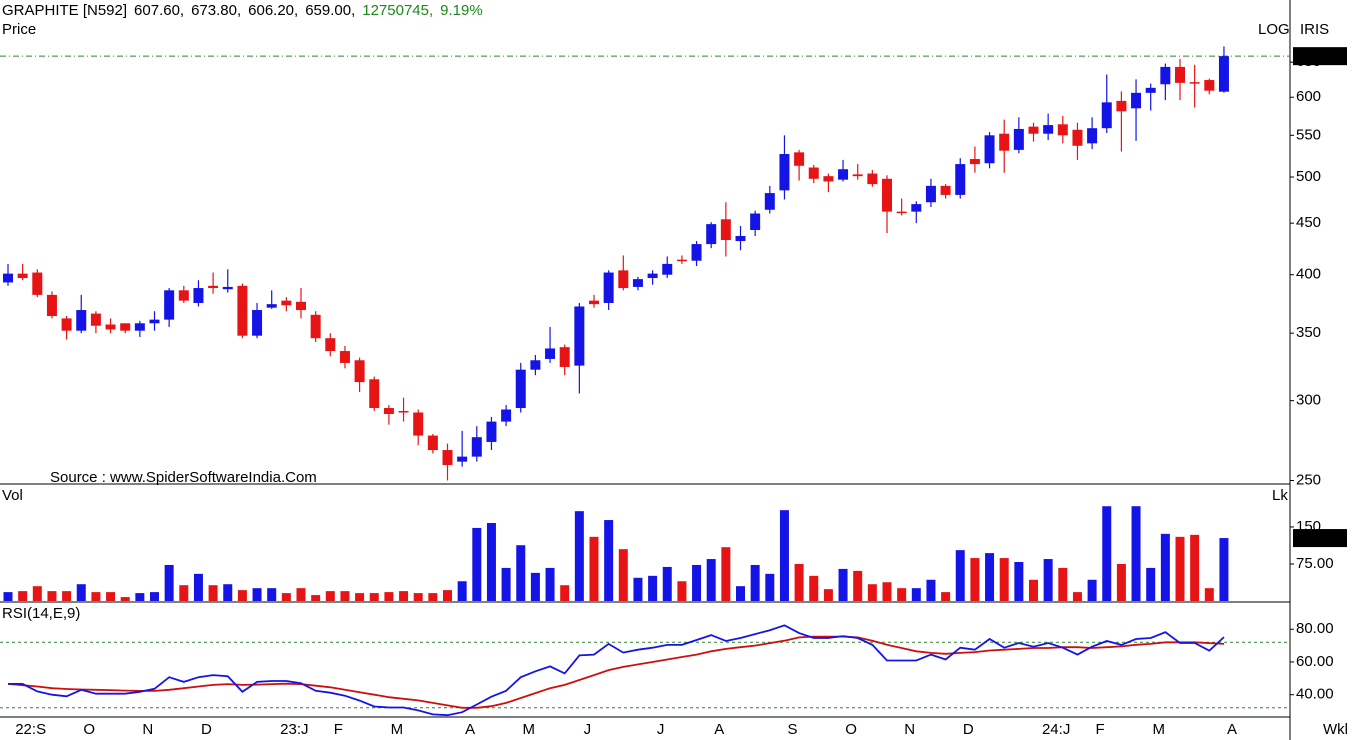  What do you see at coordinates (338, 729) in the screenshot?
I see `x-tick-label: F` at bounding box center [338, 729].